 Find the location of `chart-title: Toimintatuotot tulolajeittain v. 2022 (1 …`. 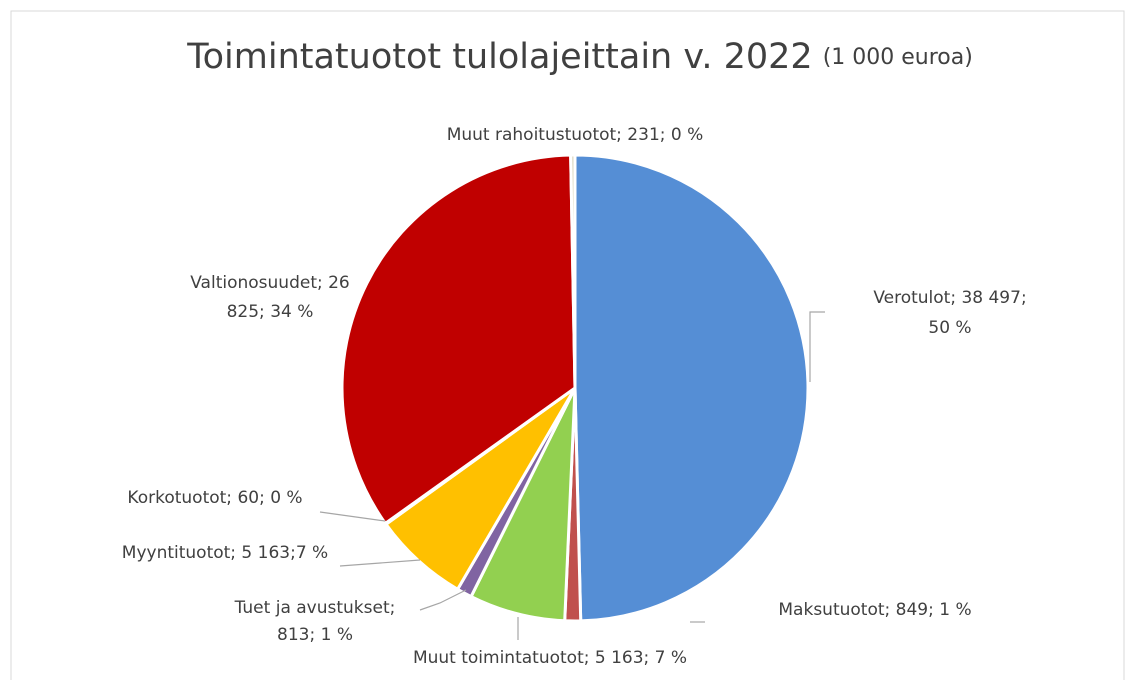

chart-title: Toimintatuotot tulolajeittain v. 2022 (1 … is located at coordinates (579, 57).